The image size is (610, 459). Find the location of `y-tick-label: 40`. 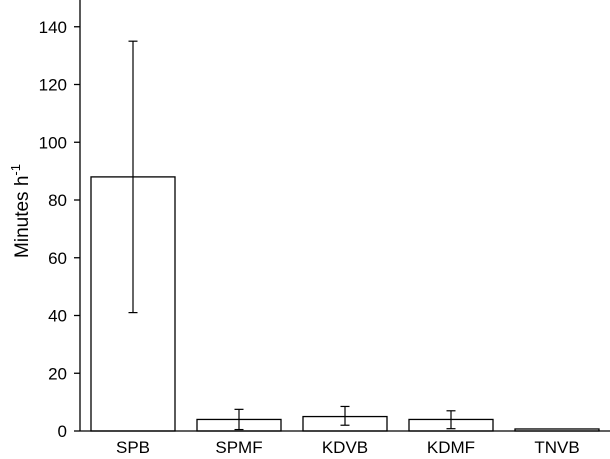

y-tick-label: 40 is located at coordinates (57, 316).